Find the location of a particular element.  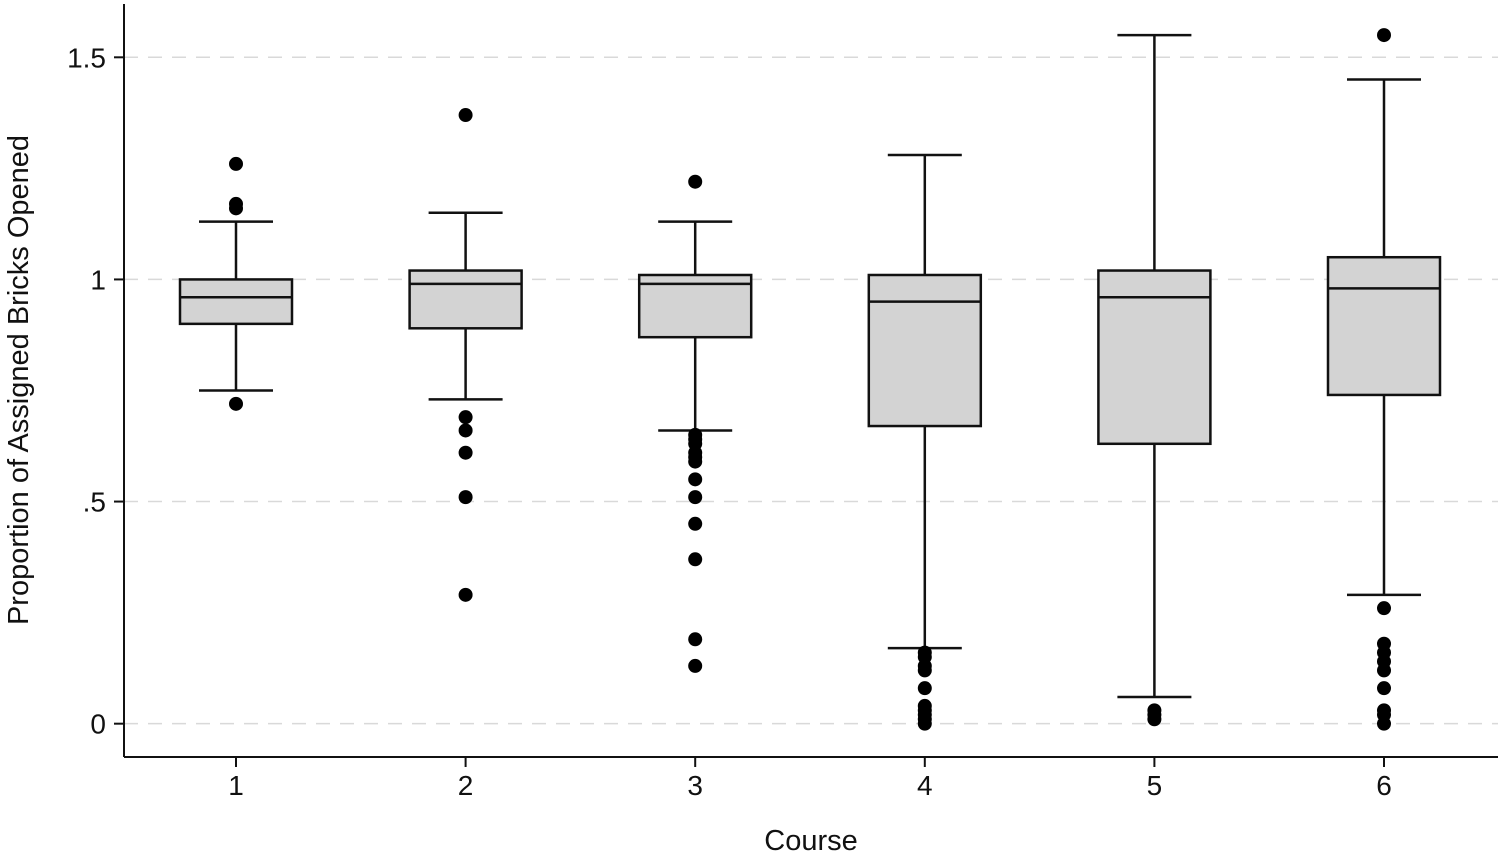

x-tick-label-6: 6 is located at coordinates (1384, 785).